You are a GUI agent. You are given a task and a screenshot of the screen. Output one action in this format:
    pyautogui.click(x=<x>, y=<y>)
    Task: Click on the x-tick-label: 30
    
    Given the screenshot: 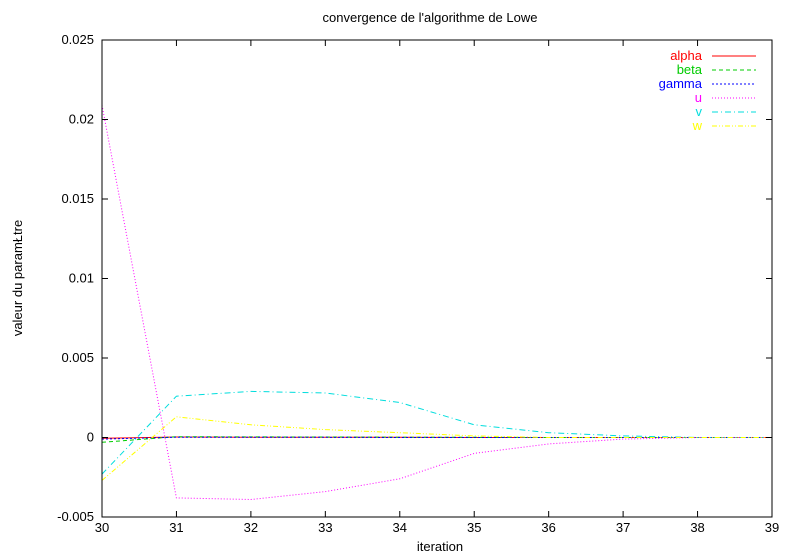 What is the action you would take?
    pyautogui.click(x=102, y=527)
    